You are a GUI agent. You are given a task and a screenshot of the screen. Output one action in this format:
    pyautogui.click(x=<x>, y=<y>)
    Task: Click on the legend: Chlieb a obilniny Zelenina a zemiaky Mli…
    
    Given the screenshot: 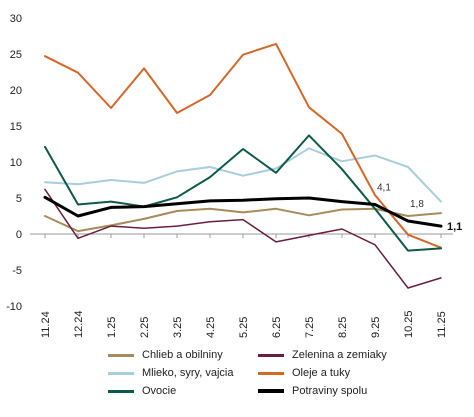 What is the action you would take?
    pyautogui.click(x=273, y=373)
    